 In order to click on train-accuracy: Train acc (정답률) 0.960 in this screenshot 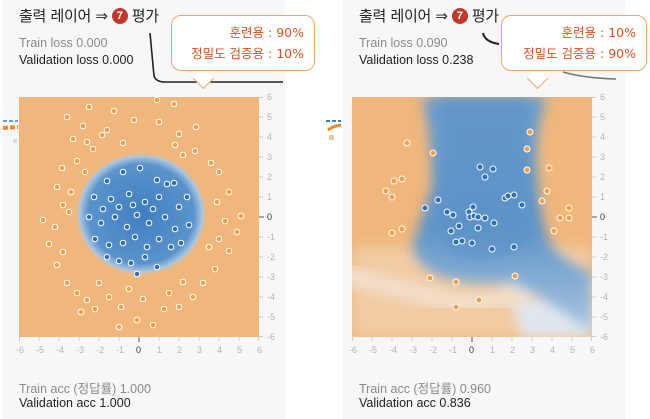, I will do `click(425, 389)`.